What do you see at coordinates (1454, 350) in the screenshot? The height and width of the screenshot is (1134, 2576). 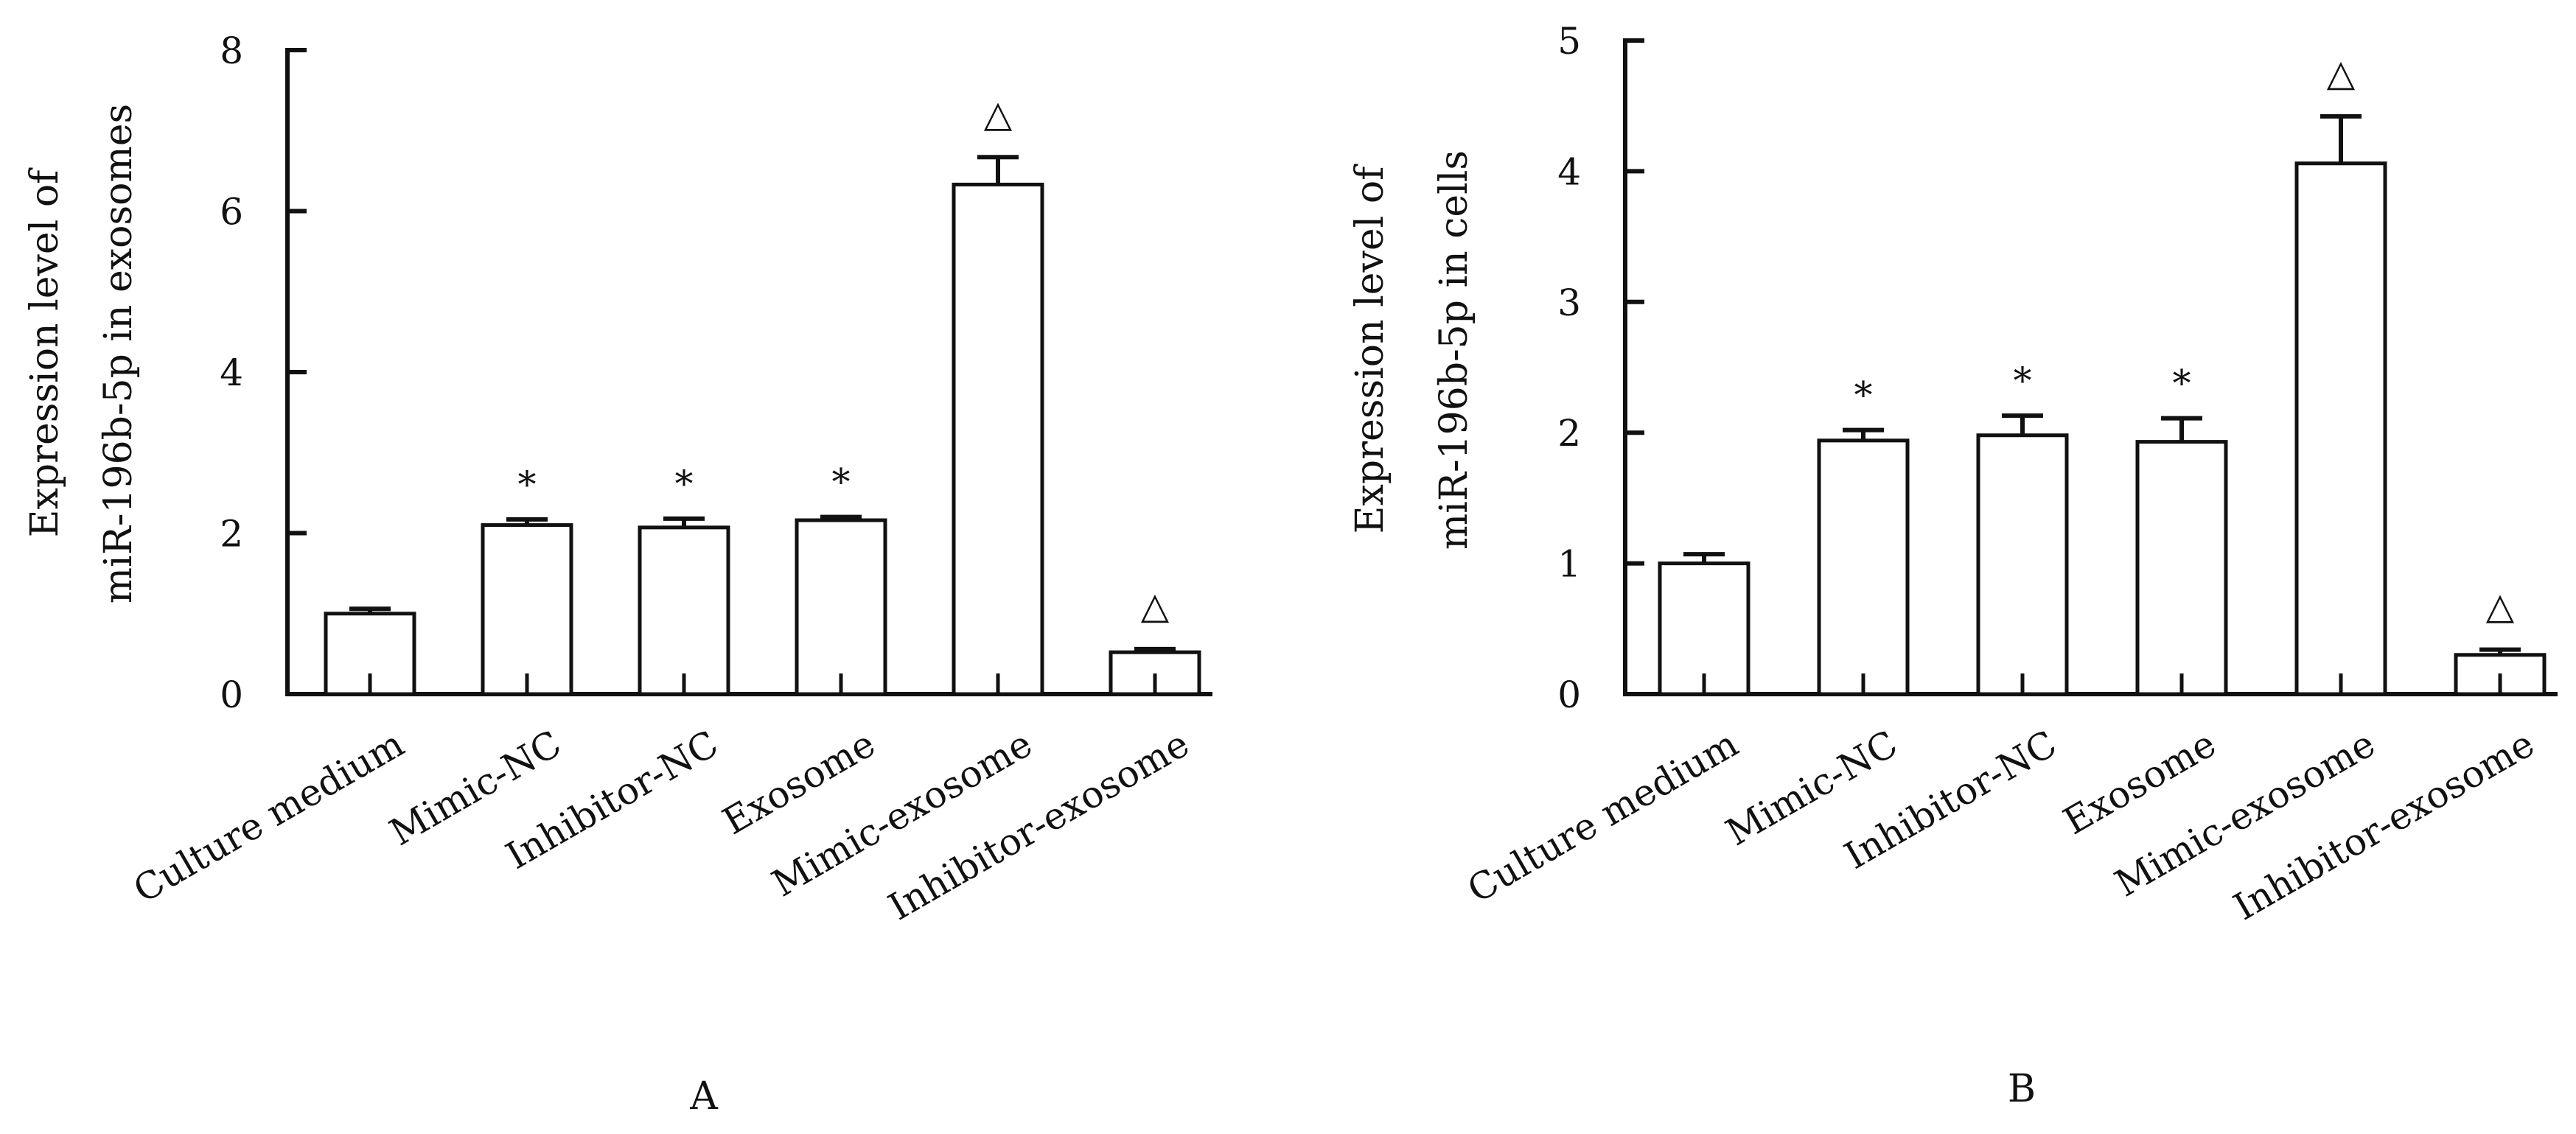 I see `y-axis-title-line2: miR-196b-5p in cells` at bounding box center [1454, 350].